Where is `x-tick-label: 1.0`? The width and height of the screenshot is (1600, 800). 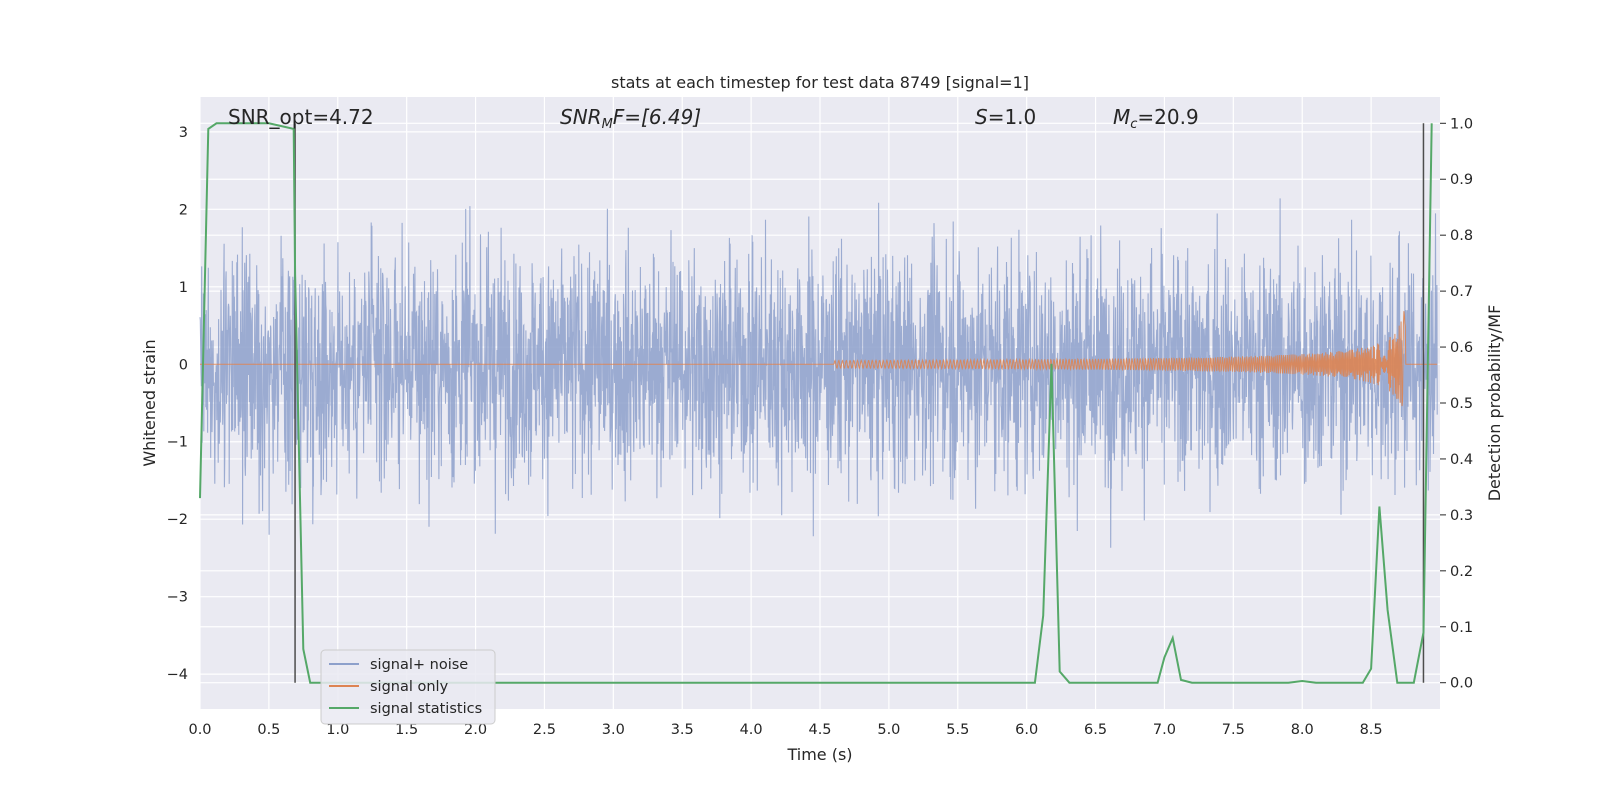
x-tick-label: 1.0 is located at coordinates (337, 730).